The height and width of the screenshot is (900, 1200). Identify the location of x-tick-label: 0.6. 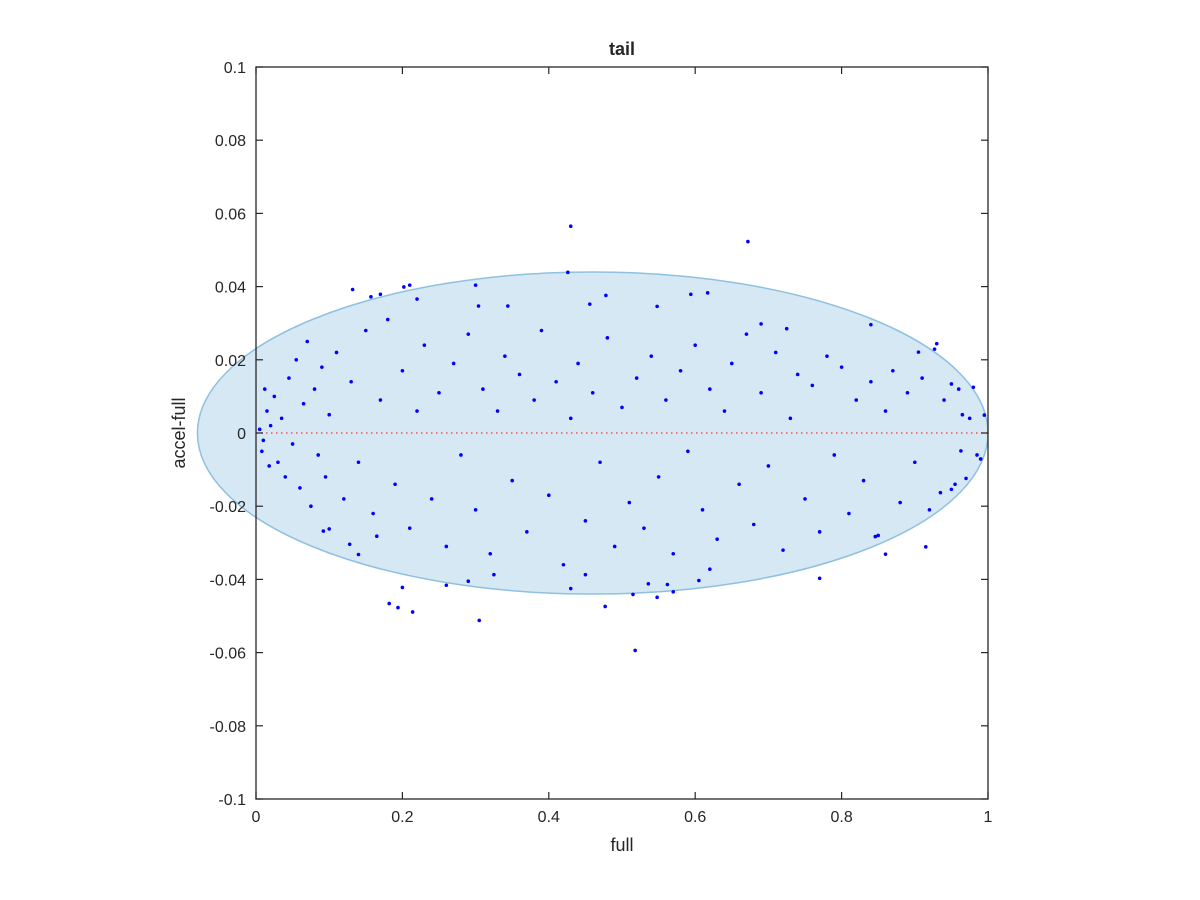
(695, 817).